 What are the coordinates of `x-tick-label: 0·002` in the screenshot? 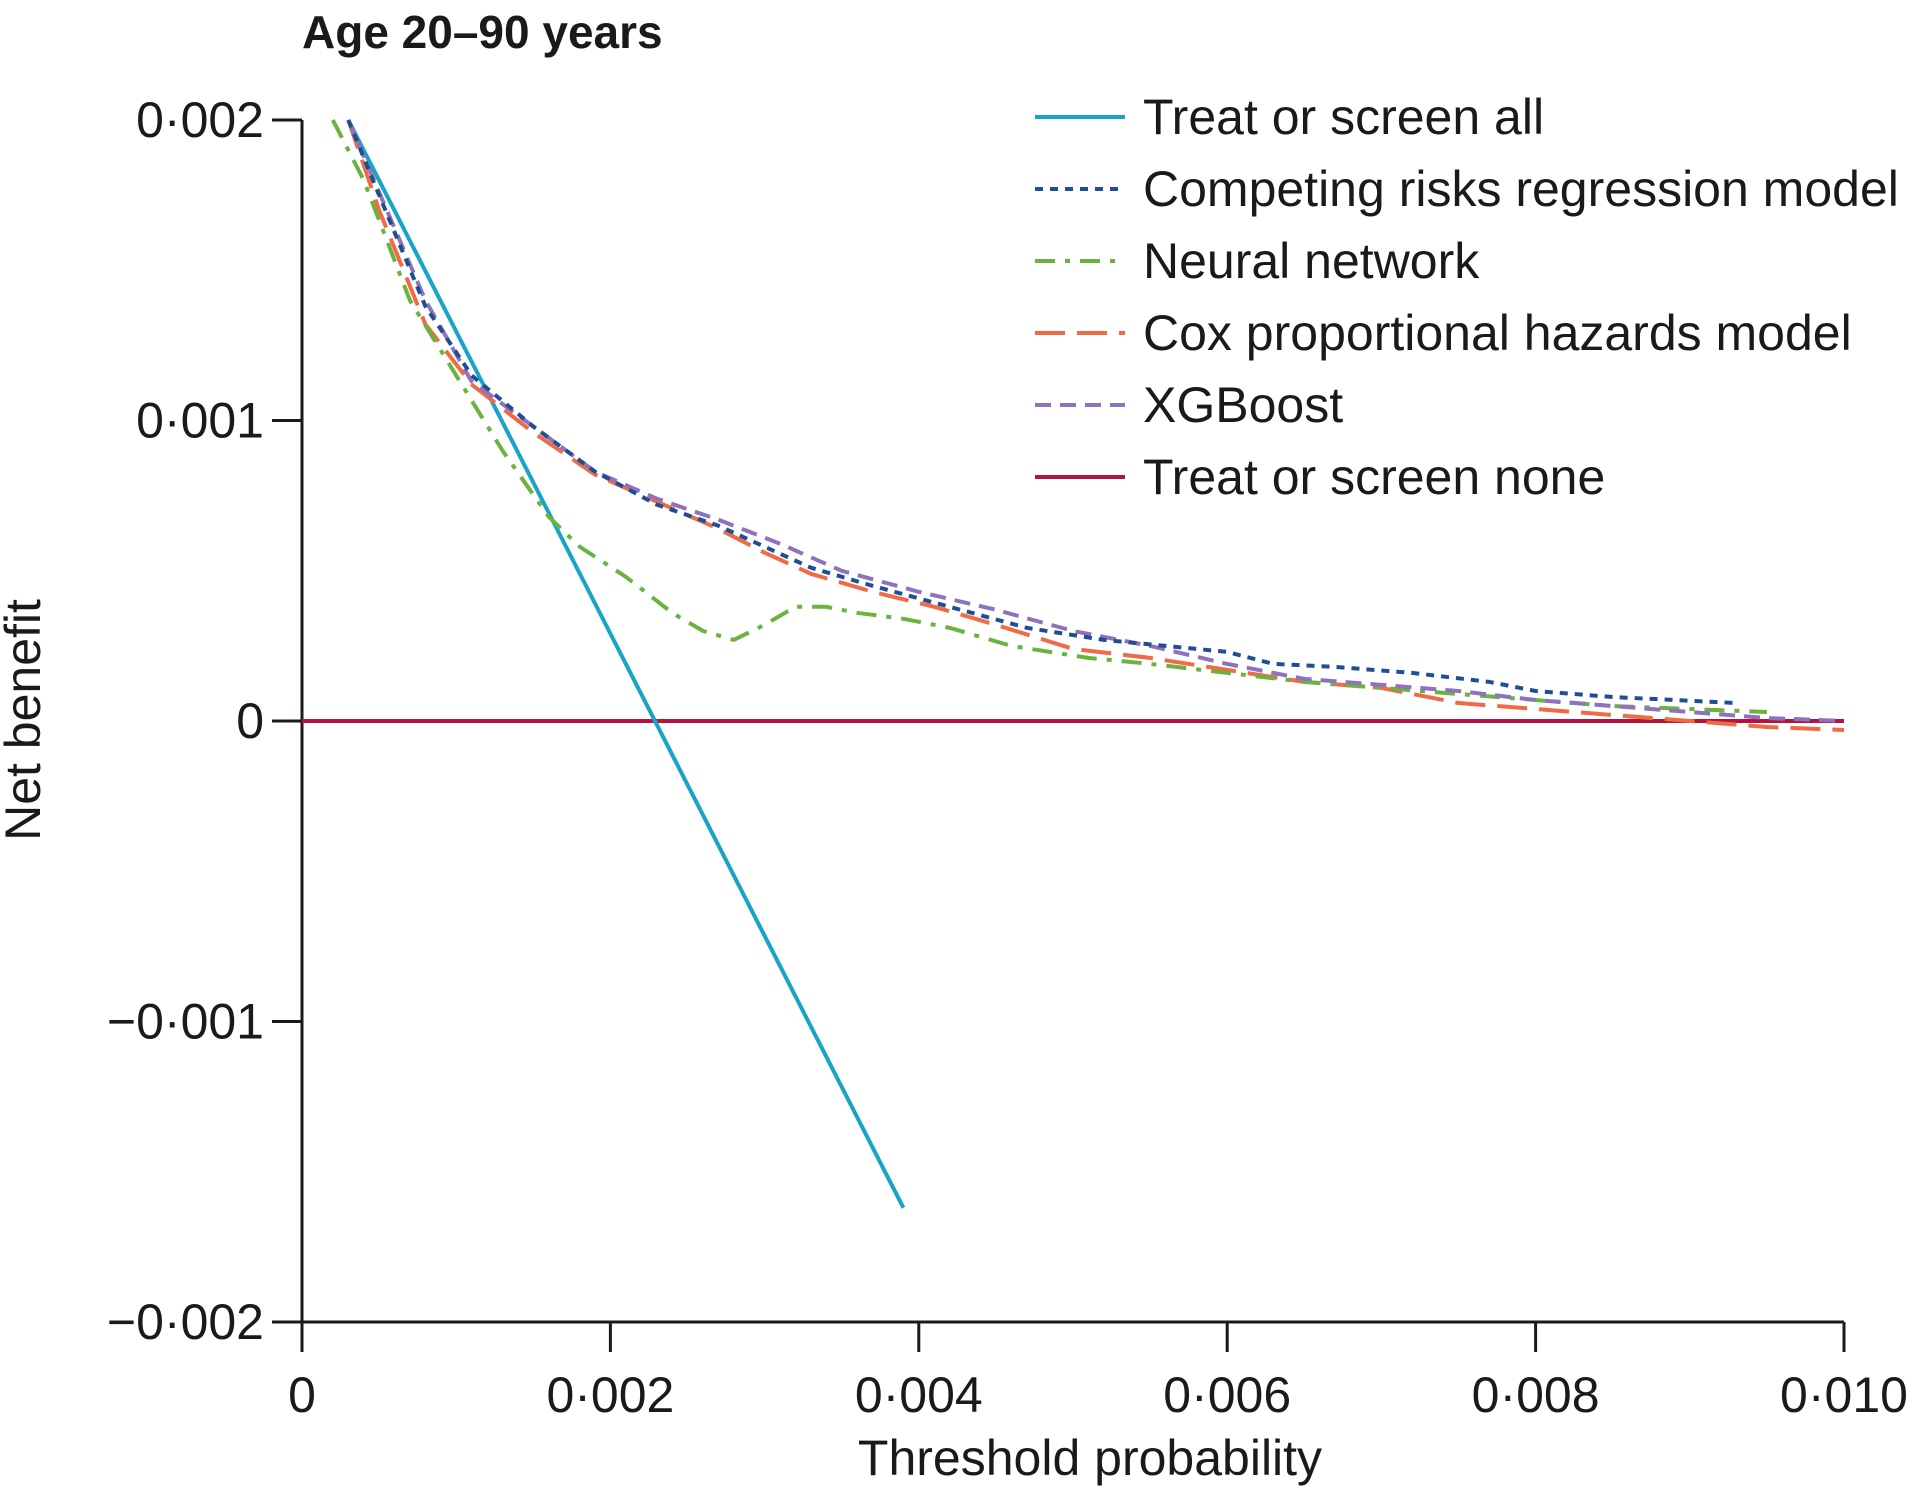 It's located at (610, 1395).